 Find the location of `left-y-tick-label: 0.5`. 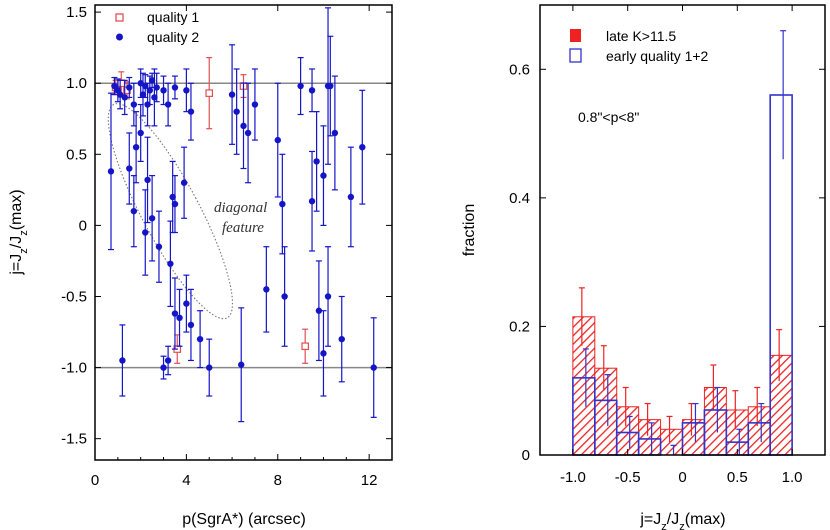

left-y-tick-label: 0.5 is located at coordinates (76, 154).